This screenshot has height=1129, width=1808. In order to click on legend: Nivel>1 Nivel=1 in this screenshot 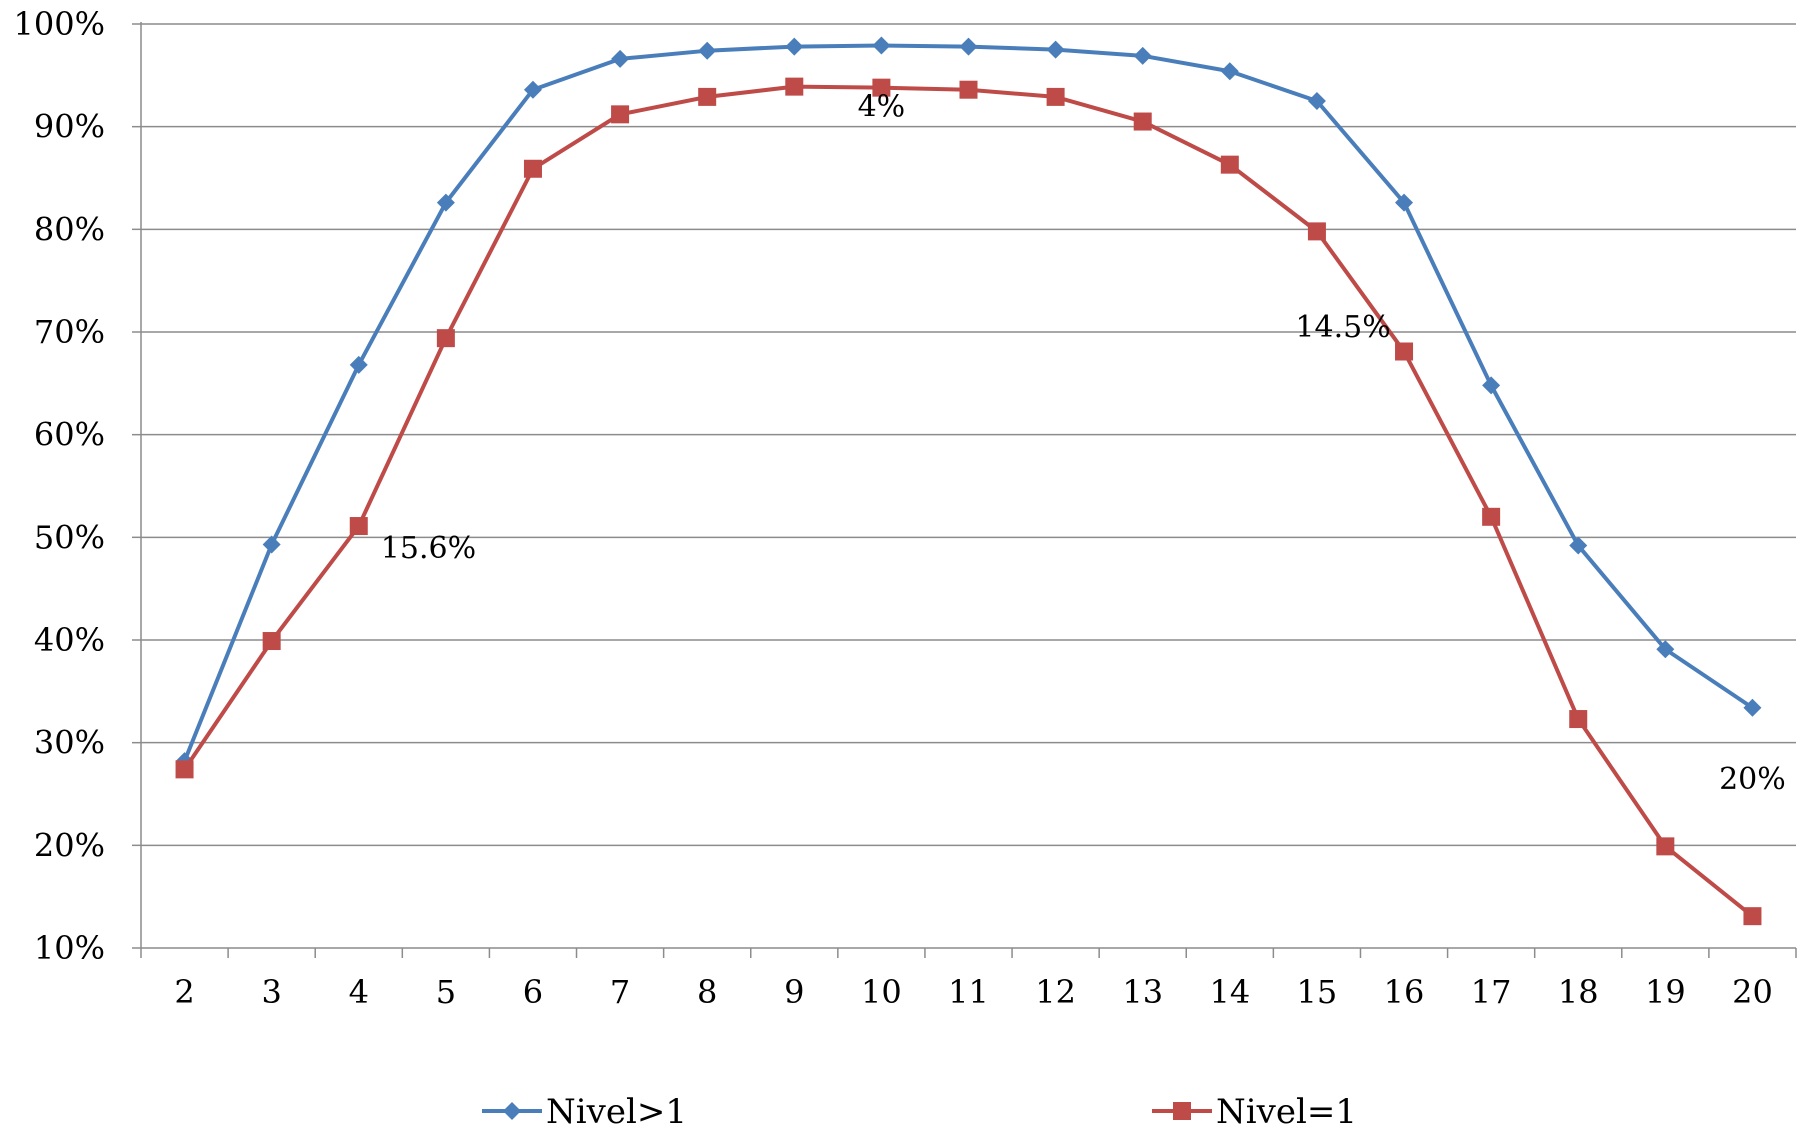, I will do `click(919, 1110)`.